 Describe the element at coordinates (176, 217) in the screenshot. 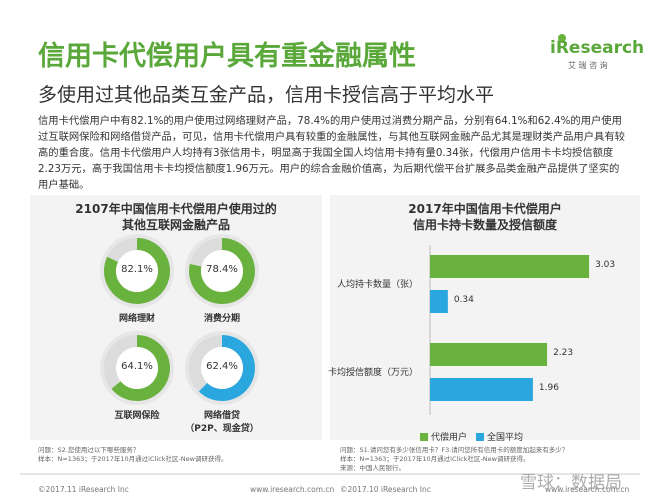

I see `chart-title: 2107年中国信用卡代偿用户使用过的 其他互联网金融产品` at that location.